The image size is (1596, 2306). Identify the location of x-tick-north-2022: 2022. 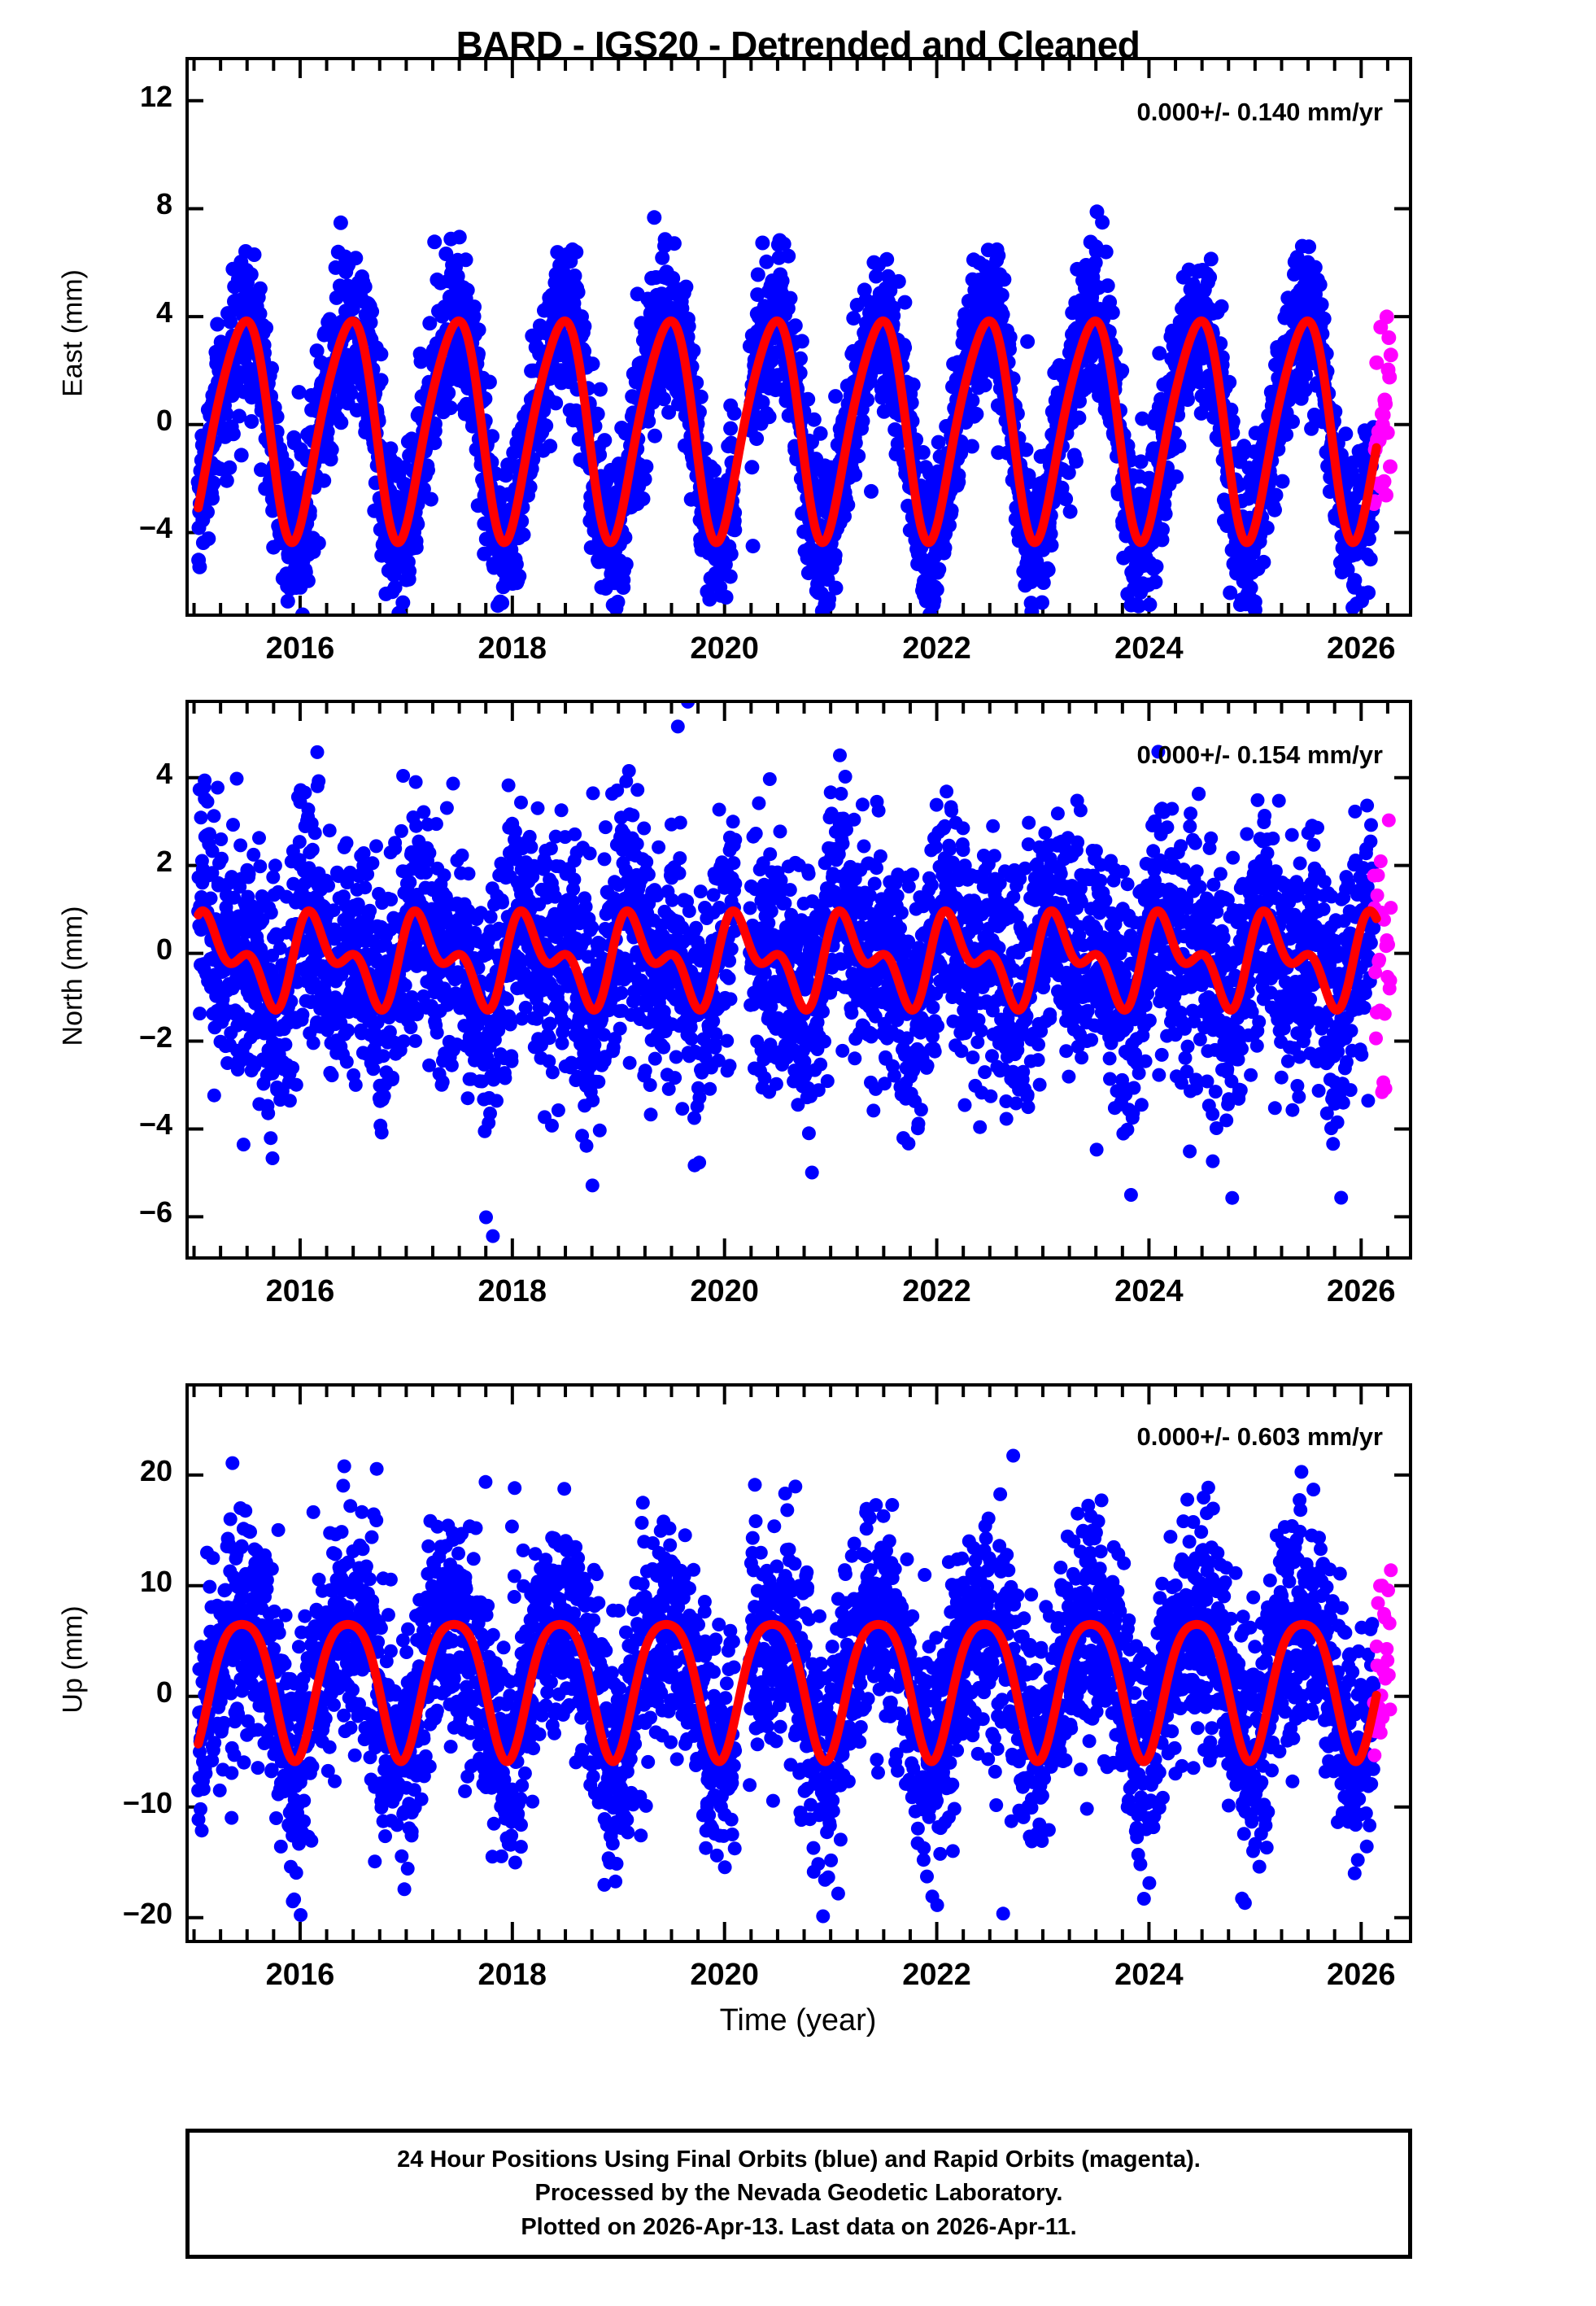
(936, 1291).